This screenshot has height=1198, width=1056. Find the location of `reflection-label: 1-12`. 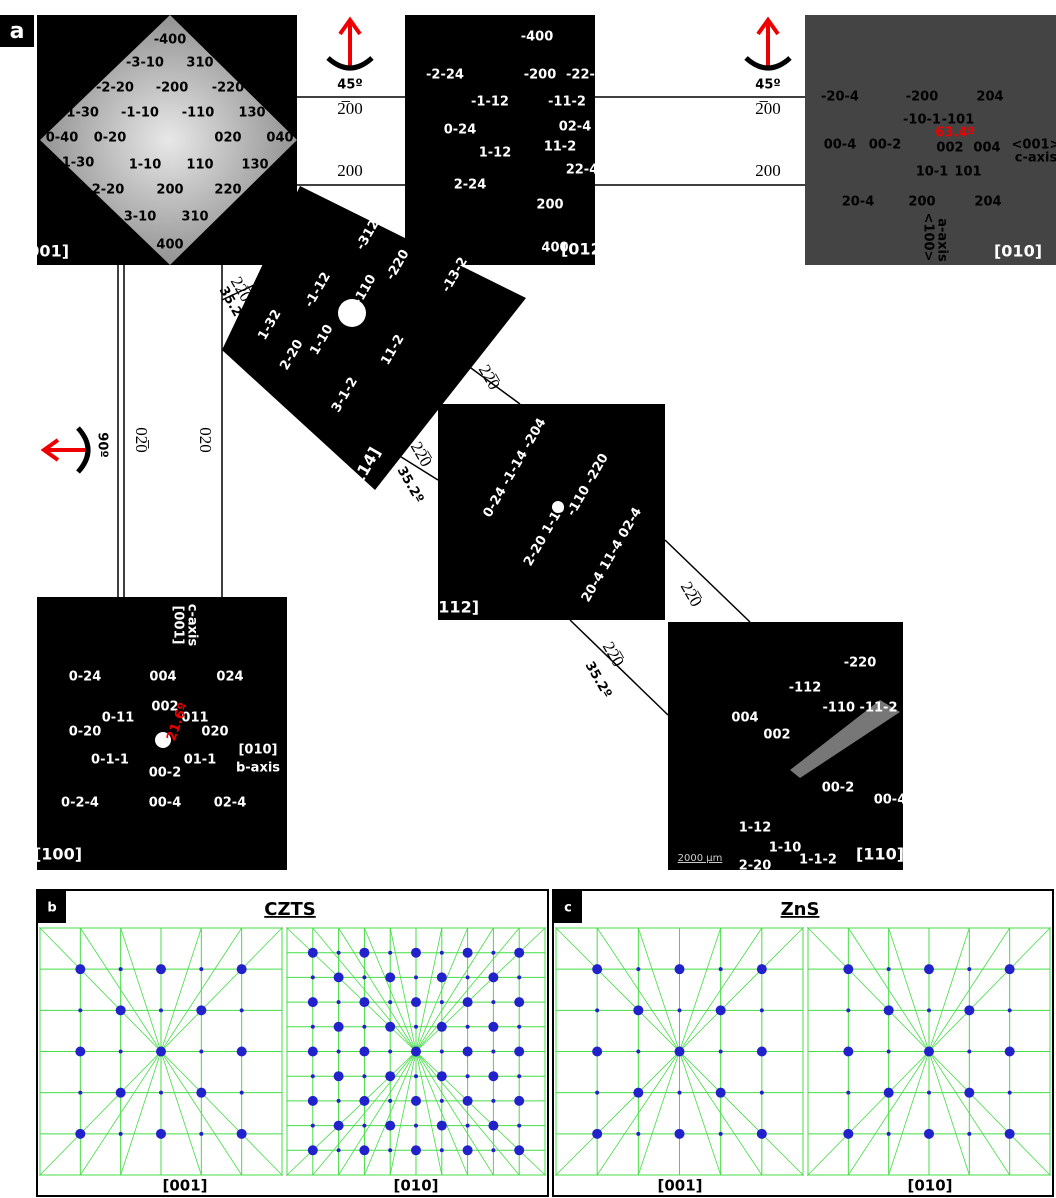

reflection-label: 1-12 is located at coordinates (495, 153).